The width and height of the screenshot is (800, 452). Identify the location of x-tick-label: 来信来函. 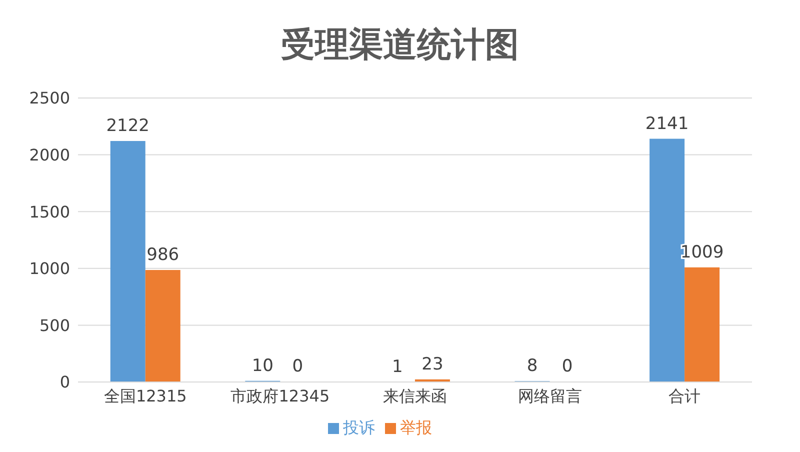
(415, 396).